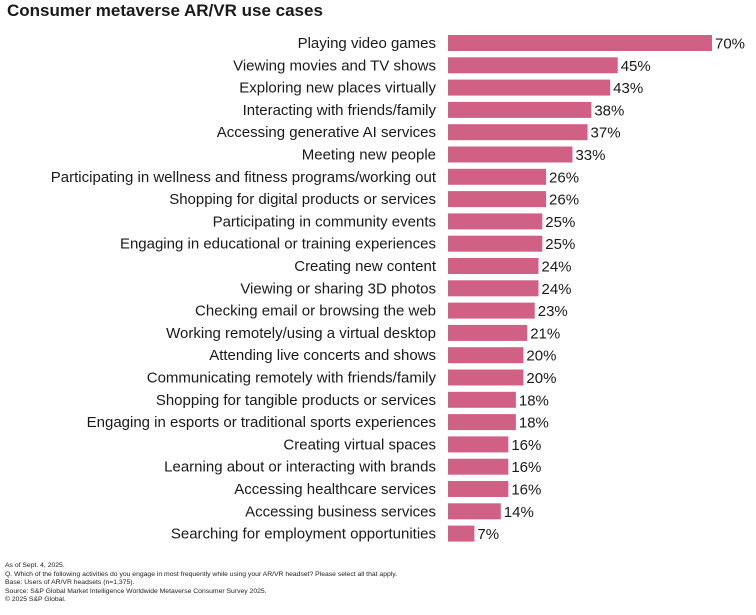 The width and height of the screenshot is (756, 615). I want to click on chart-title: Consumer metaverse AR/VR use cases, so click(165, 10).